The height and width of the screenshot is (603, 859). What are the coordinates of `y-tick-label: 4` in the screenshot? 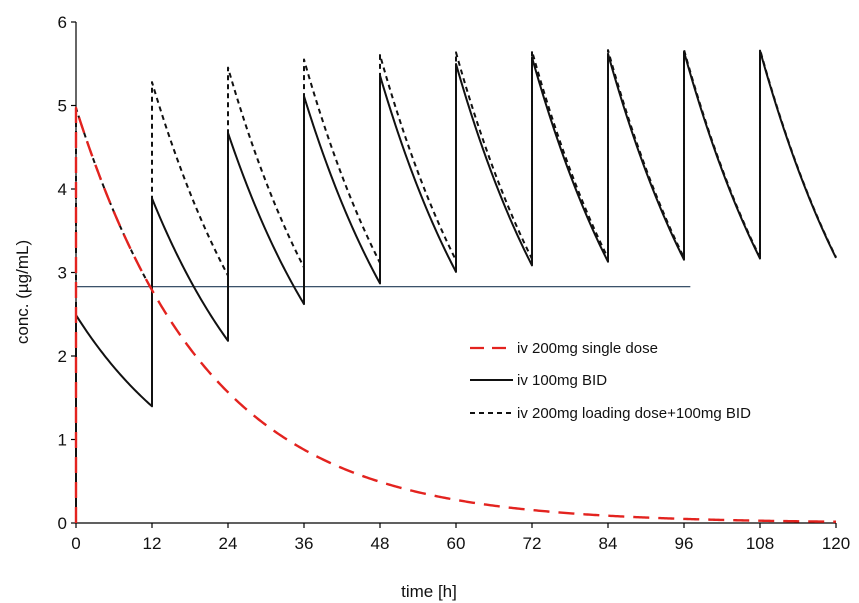 It's located at (62, 189).